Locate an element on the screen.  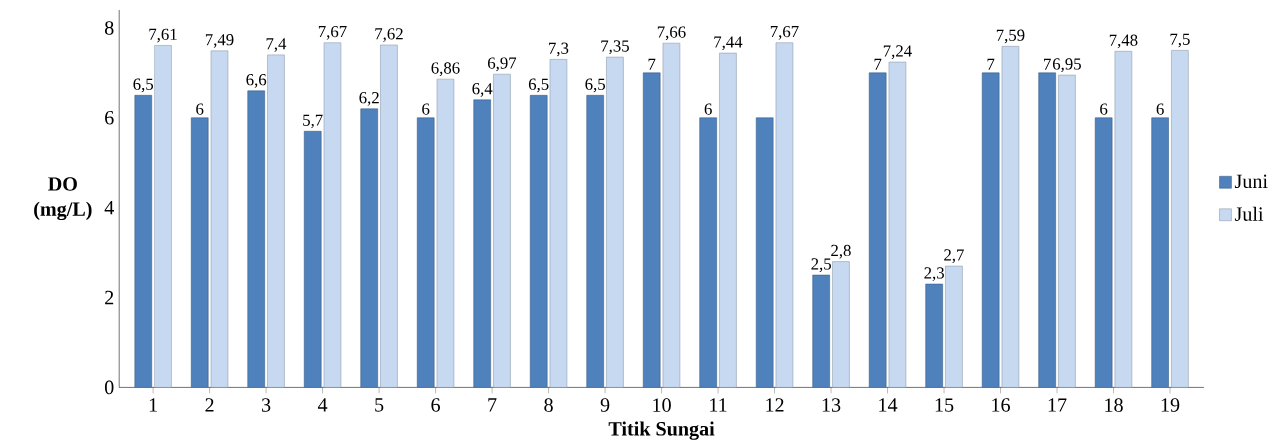
data-label: 5,7 is located at coordinates (313, 121).